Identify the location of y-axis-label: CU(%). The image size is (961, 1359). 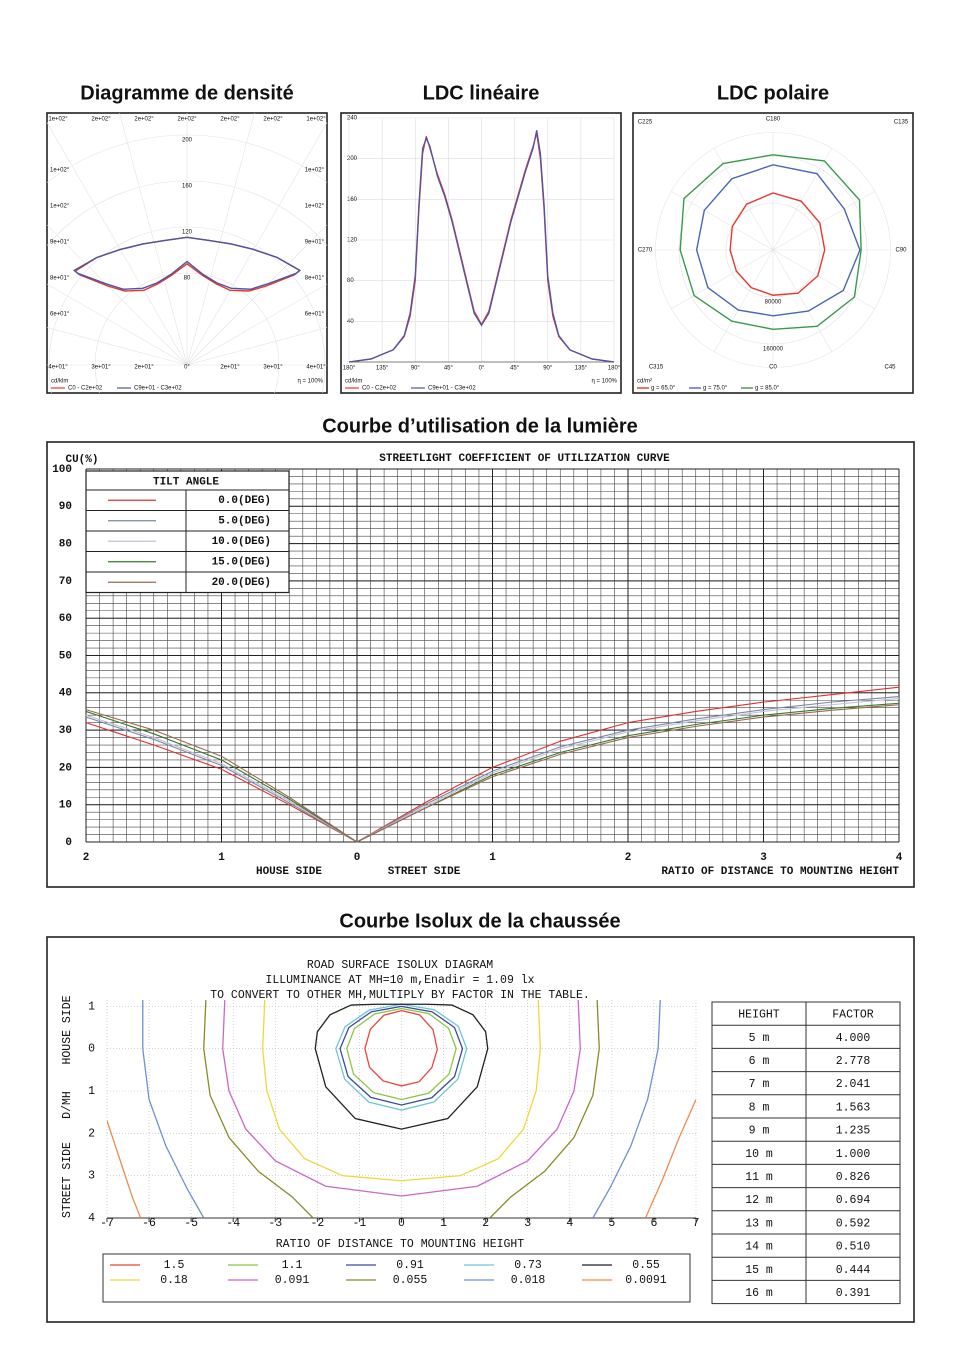
(81, 460).